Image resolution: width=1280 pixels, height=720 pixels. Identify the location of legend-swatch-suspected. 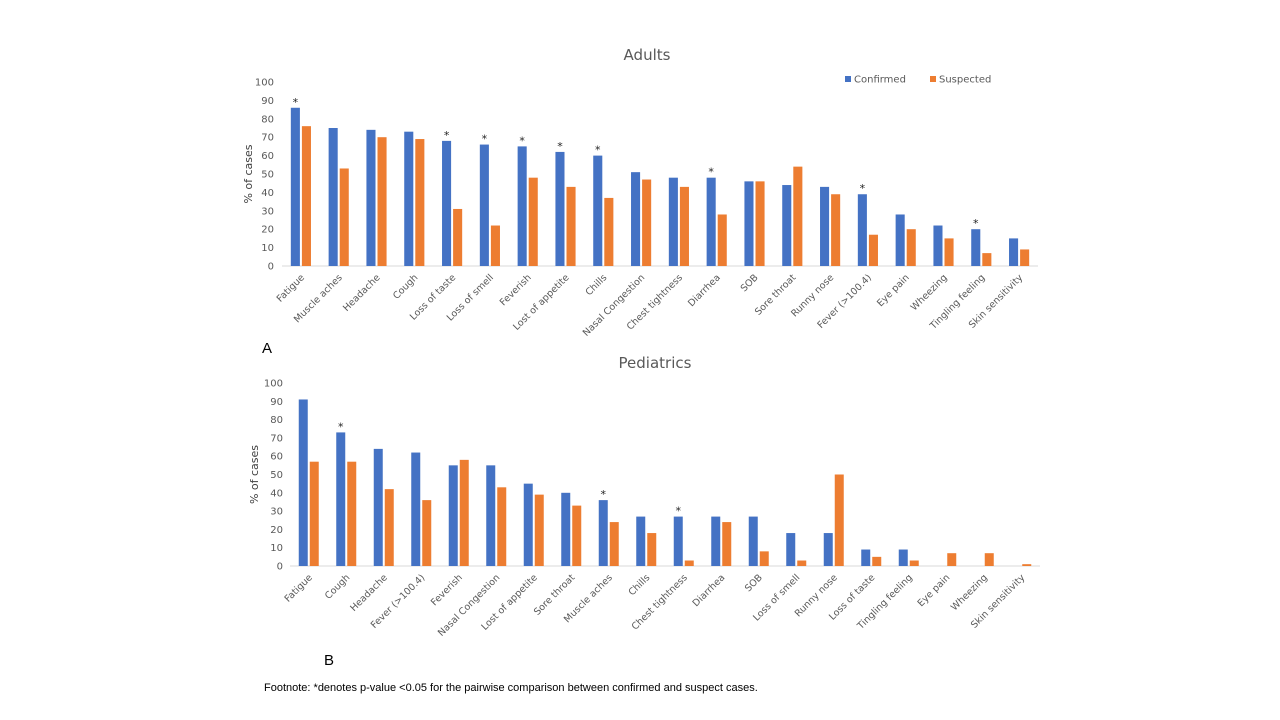
(933, 79).